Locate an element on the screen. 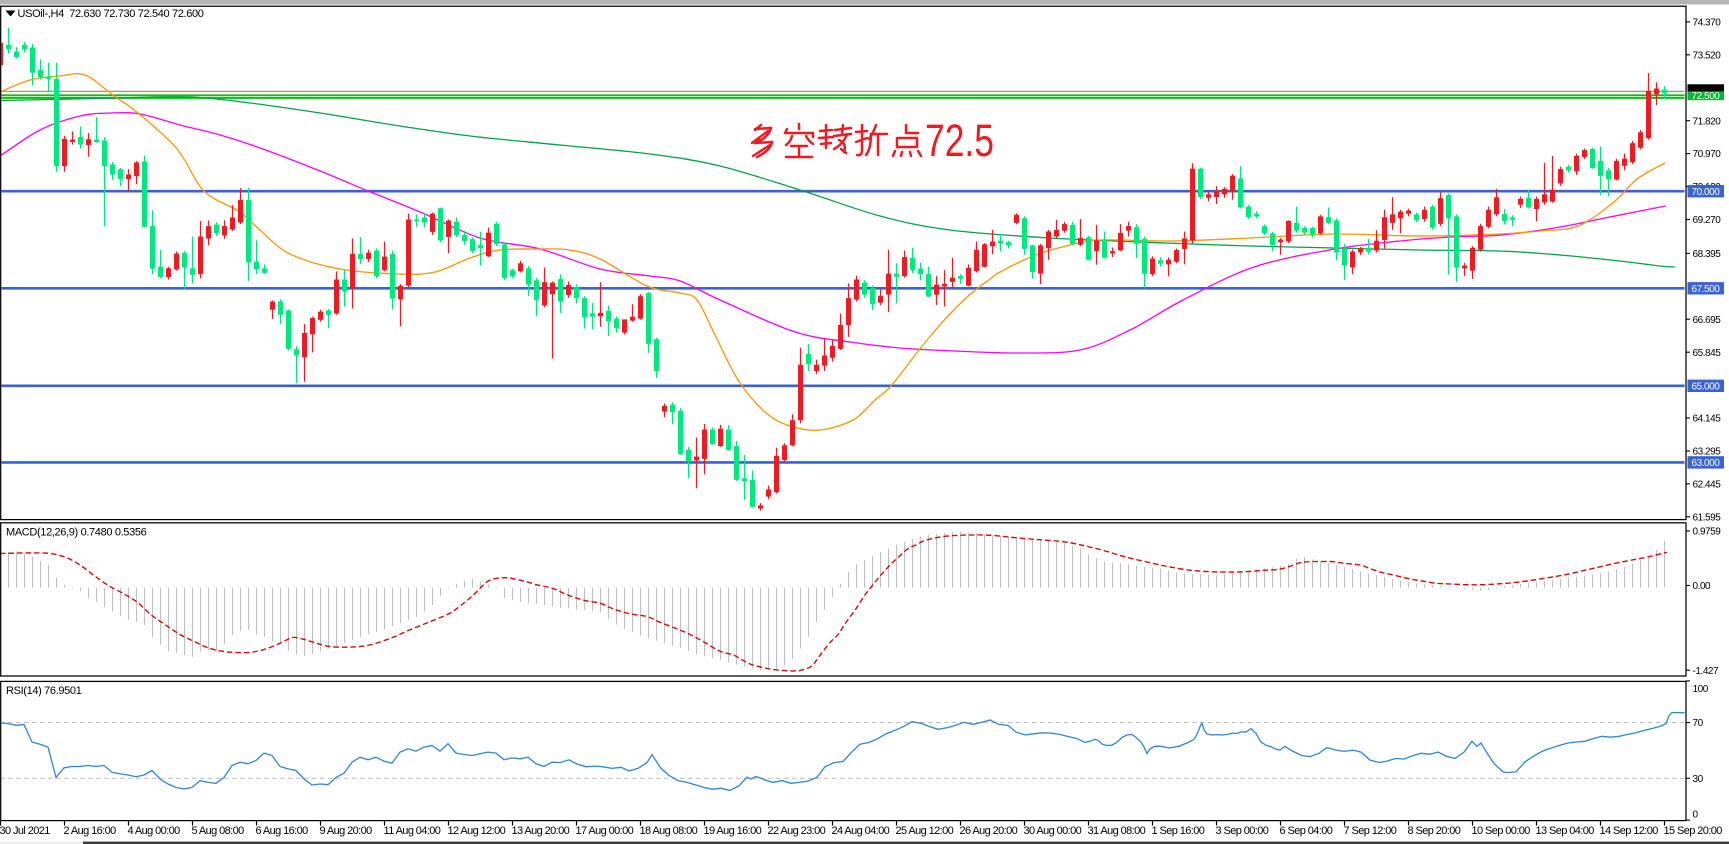 Image resolution: width=1729 pixels, height=844 pixels. svg-text: 7 Sep 12:00 is located at coordinates (1370, 831).